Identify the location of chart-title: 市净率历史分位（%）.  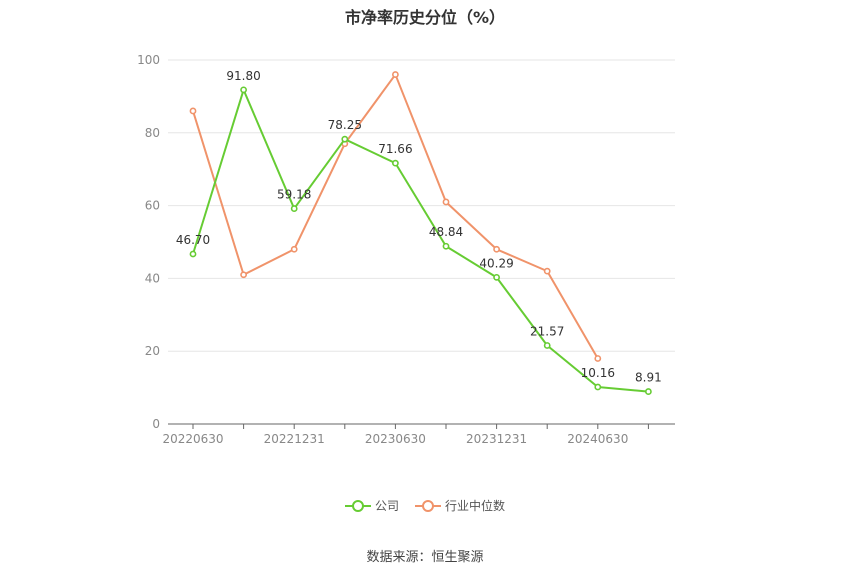
(425, 17).